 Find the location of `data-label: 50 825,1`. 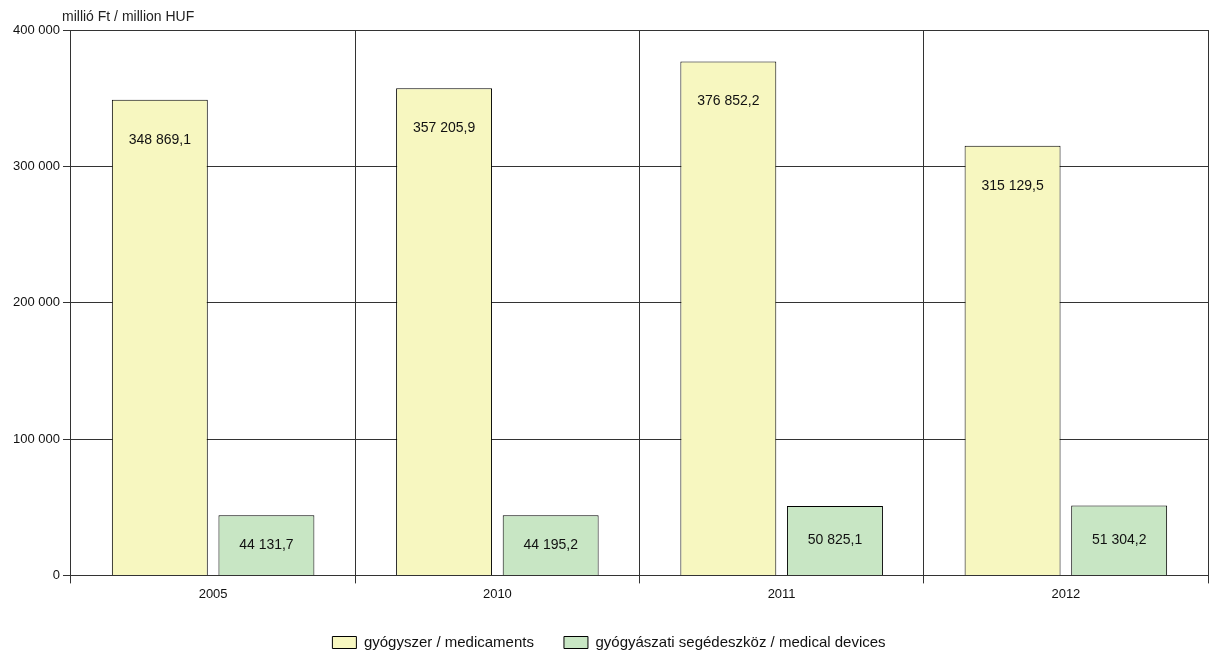

data-label: 50 825,1 is located at coordinates (835, 539).